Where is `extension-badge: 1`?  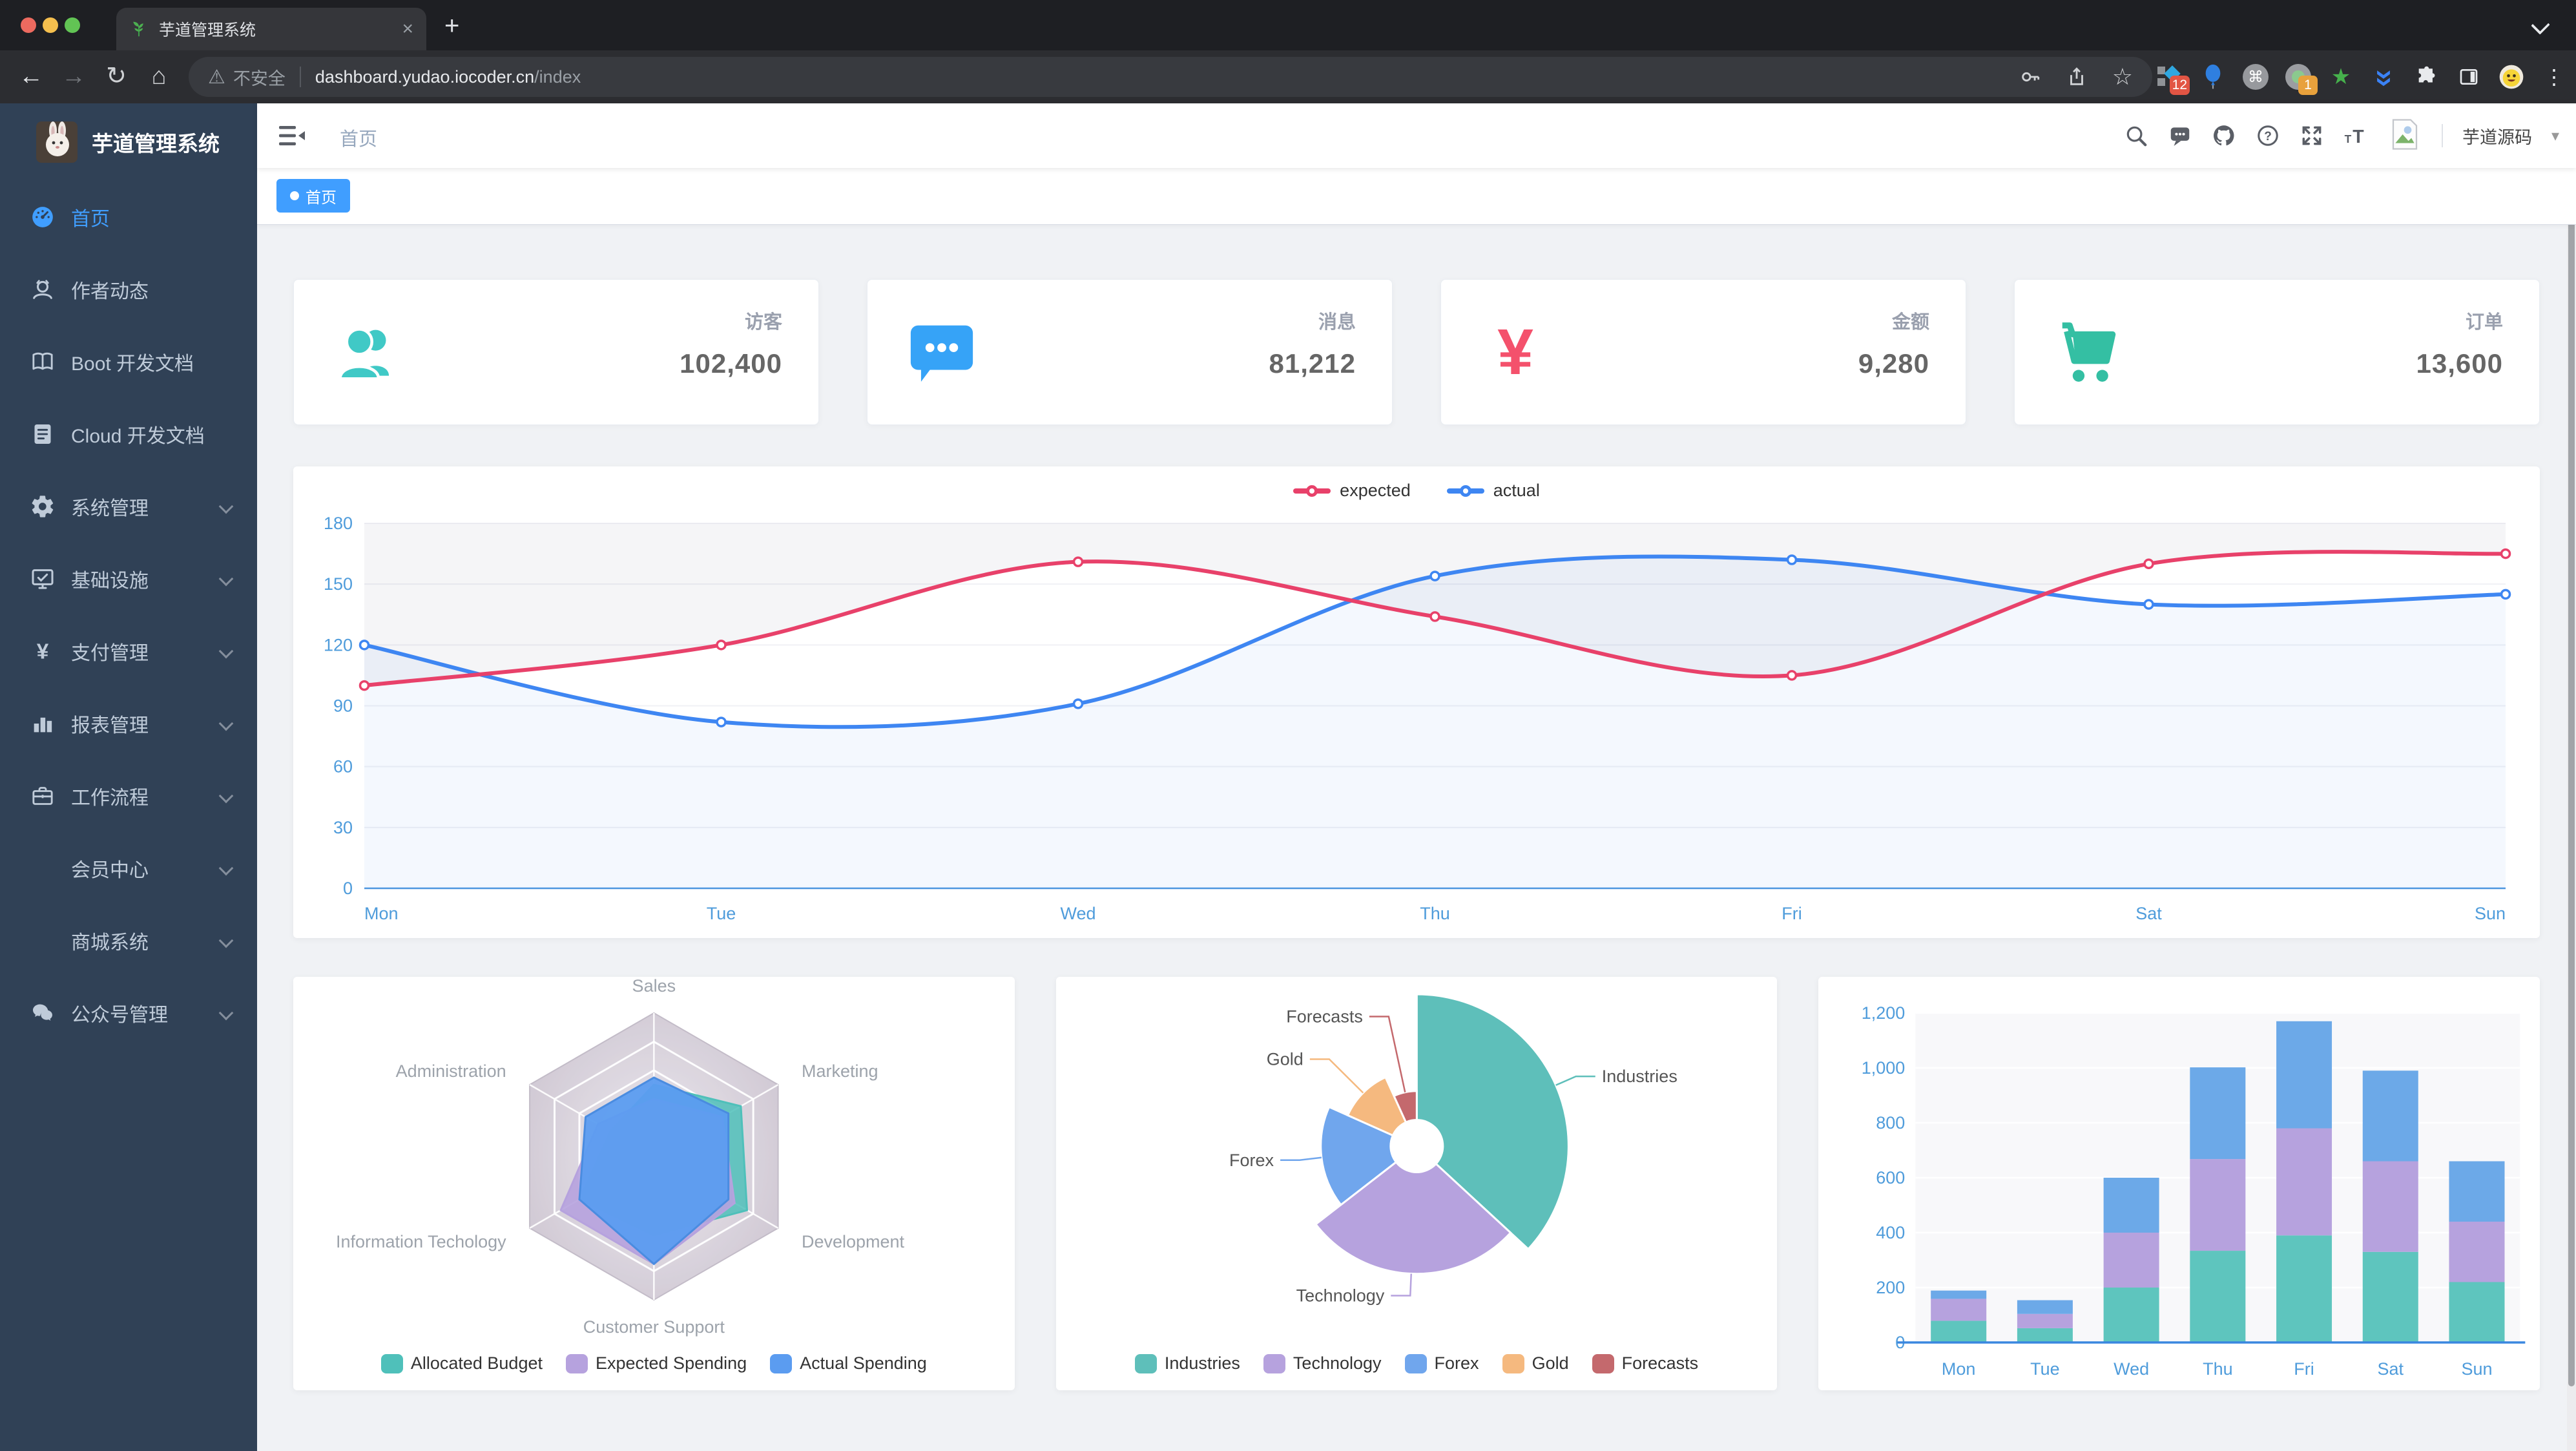
extension-badge: 1 is located at coordinates (2308, 85).